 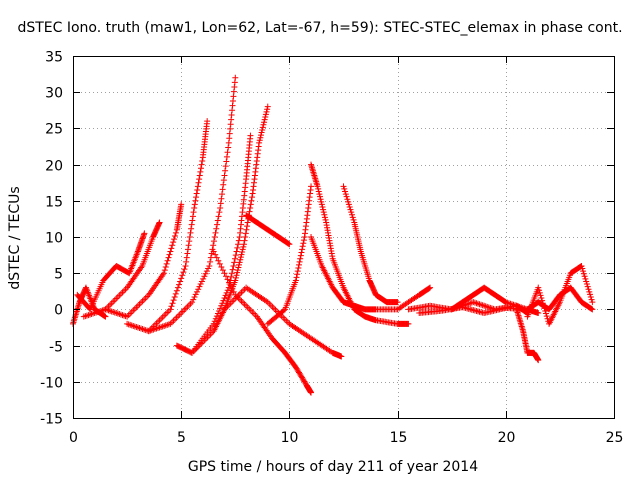 What do you see at coordinates (507, 438) in the screenshot?
I see `x-tick-label: 20` at bounding box center [507, 438].